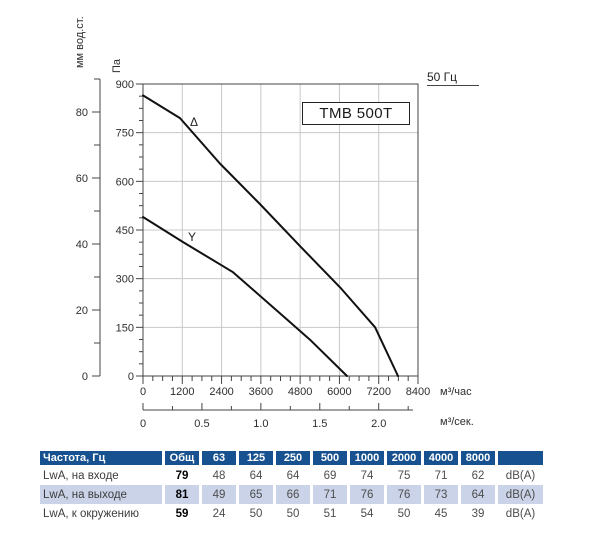  Describe the element at coordinates (356, 113) in the screenshot. I see `model-name-box: TMB 500T` at that location.